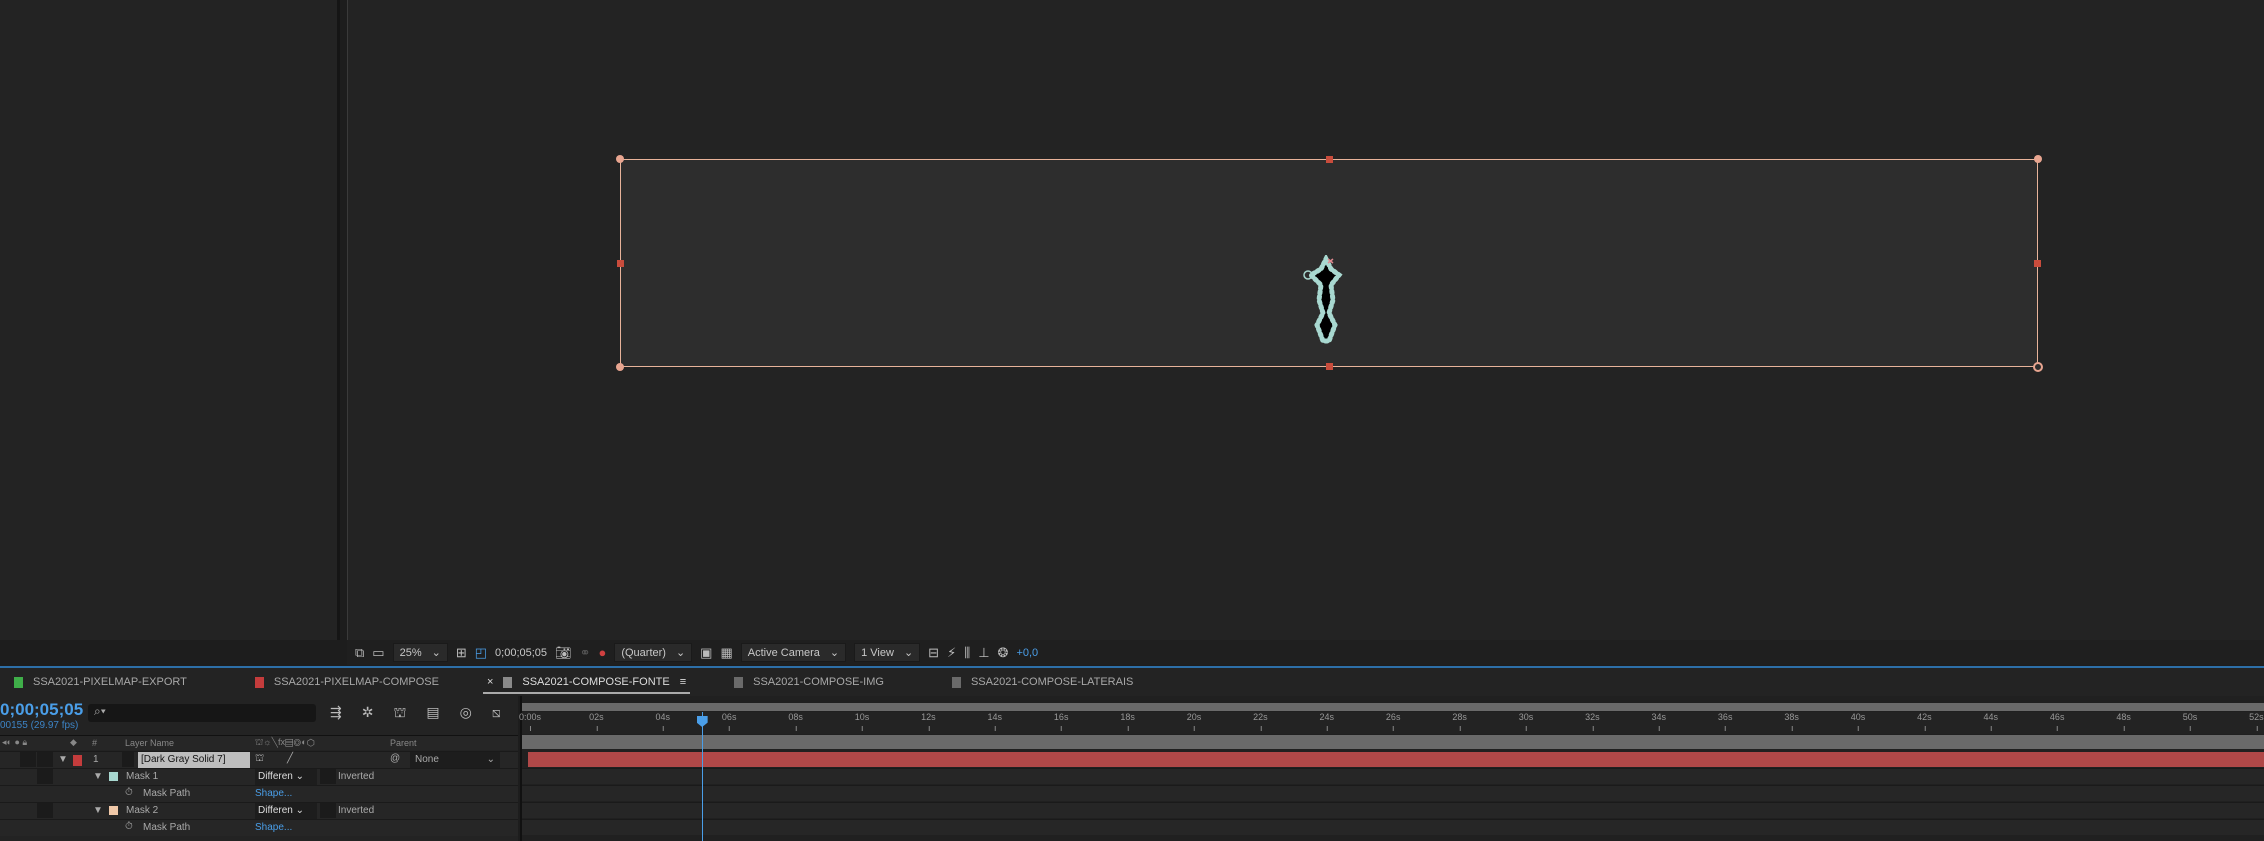  Describe the element at coordinates (95, 743) in the screenshot. I see `num-column: #` at that location.